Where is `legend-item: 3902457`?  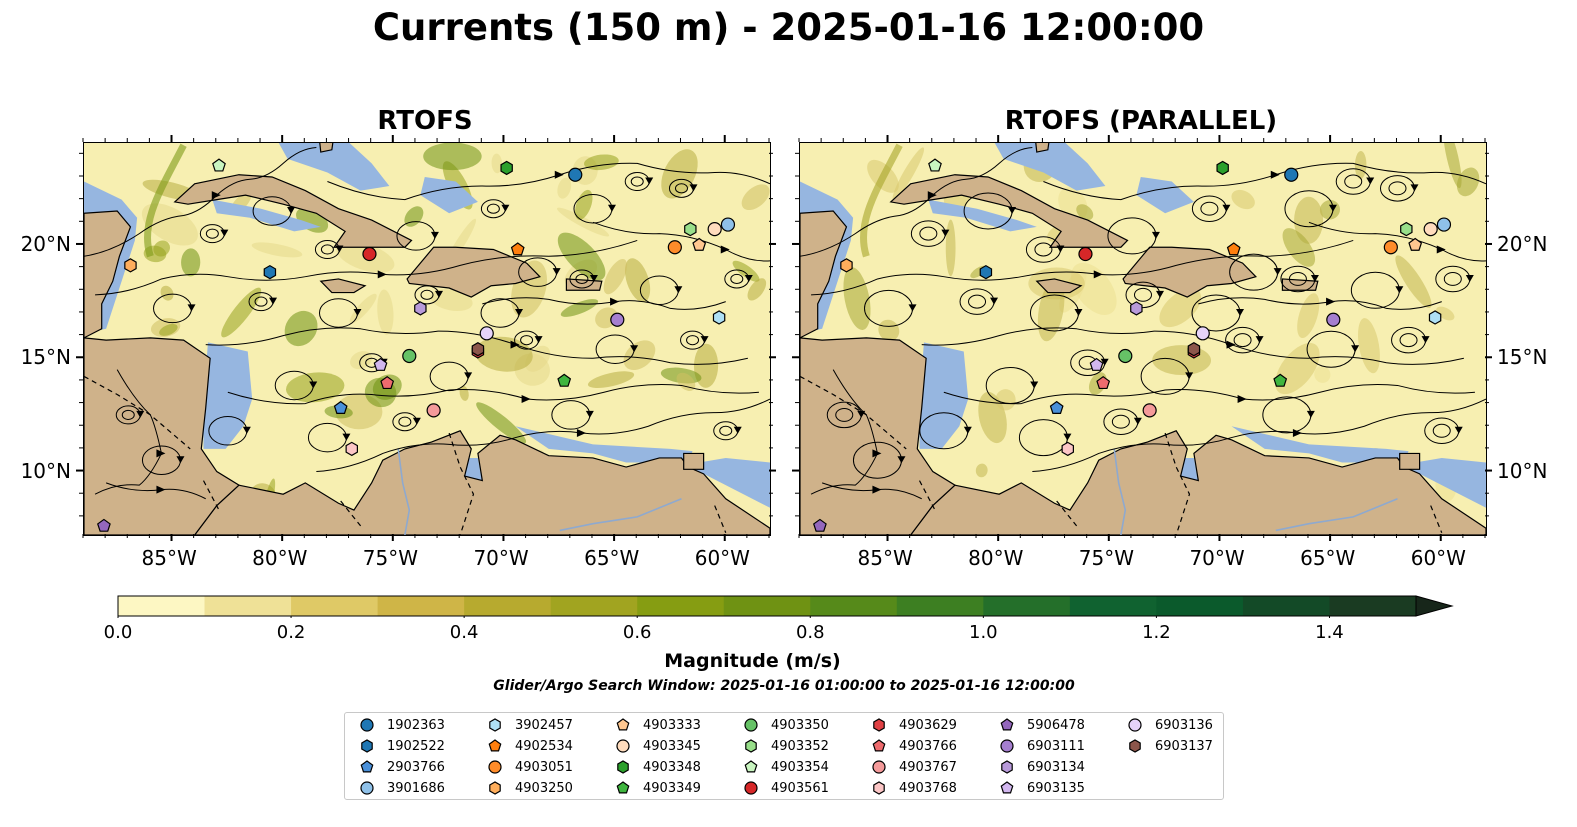
legend-item: 3902457 is located at coordinates (530, 725).